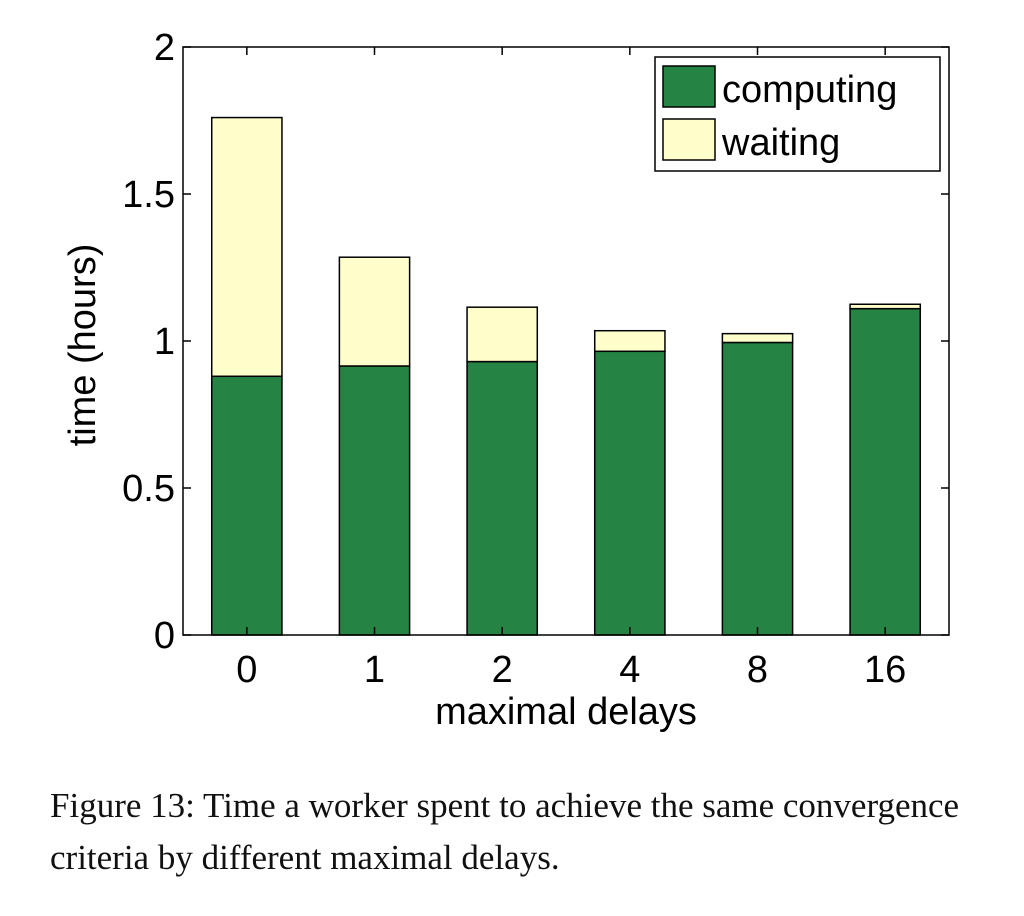 The width and height of the screenshot is (1024, 916). I want to click on x-tick-labels: 0 1 2 4 8 16, so click(571, 670).